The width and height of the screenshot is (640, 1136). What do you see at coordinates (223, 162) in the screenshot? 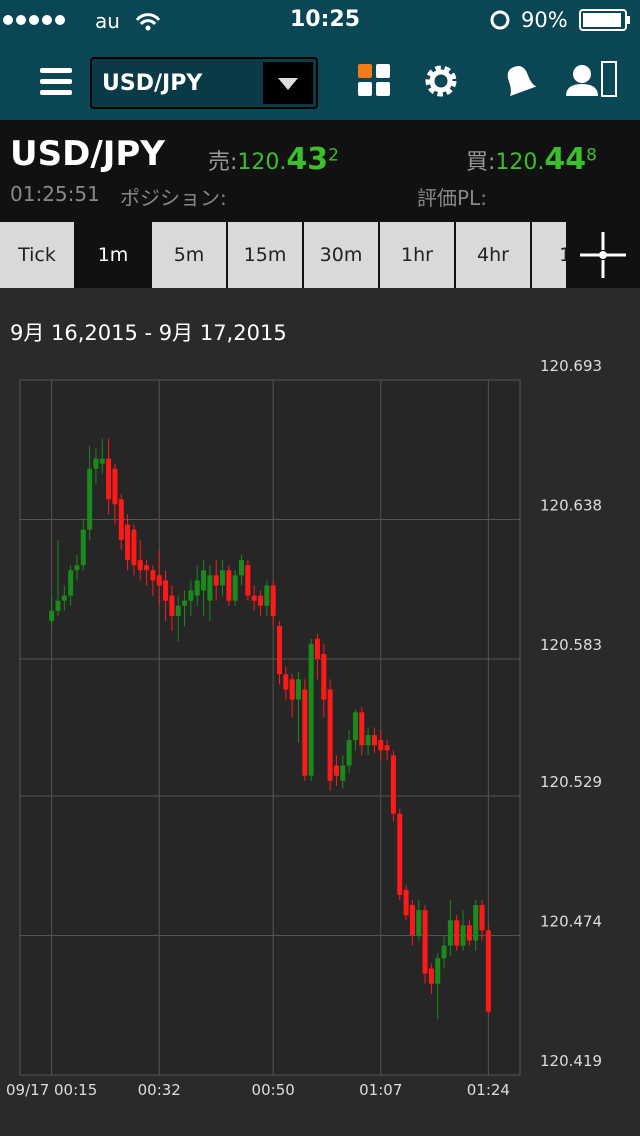
I see `sell-label: 売:` at bounding box center [223, 162].